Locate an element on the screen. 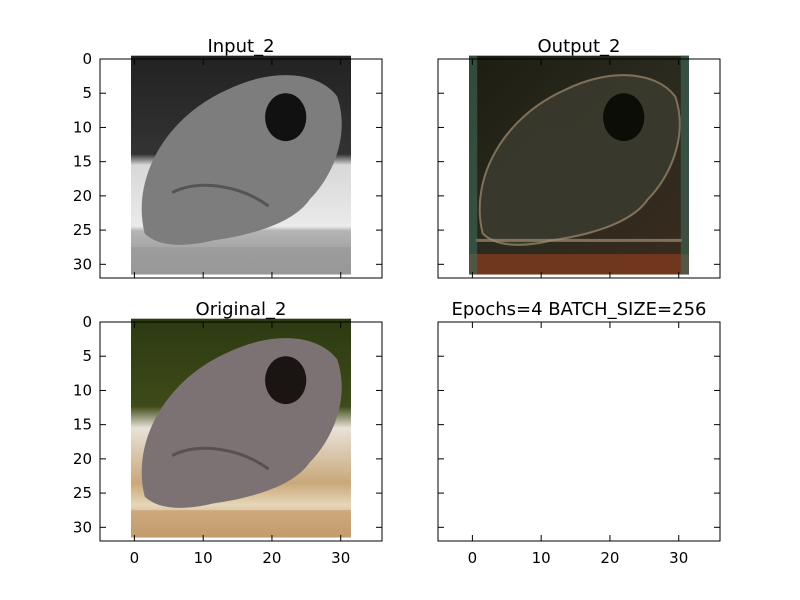  grayscale-frog-image is located at coordinates (241, 165).